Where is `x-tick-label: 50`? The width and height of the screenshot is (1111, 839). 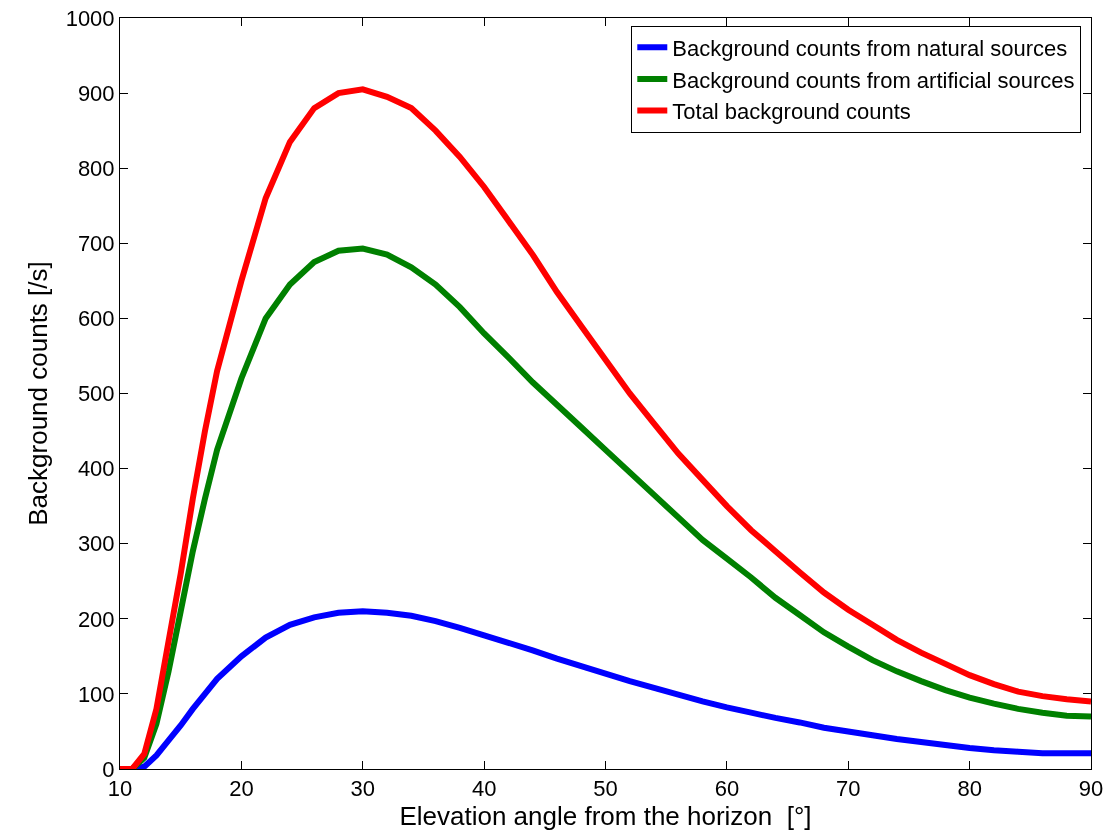 x-tick-label: 50 is located at coordinates (605, 789).